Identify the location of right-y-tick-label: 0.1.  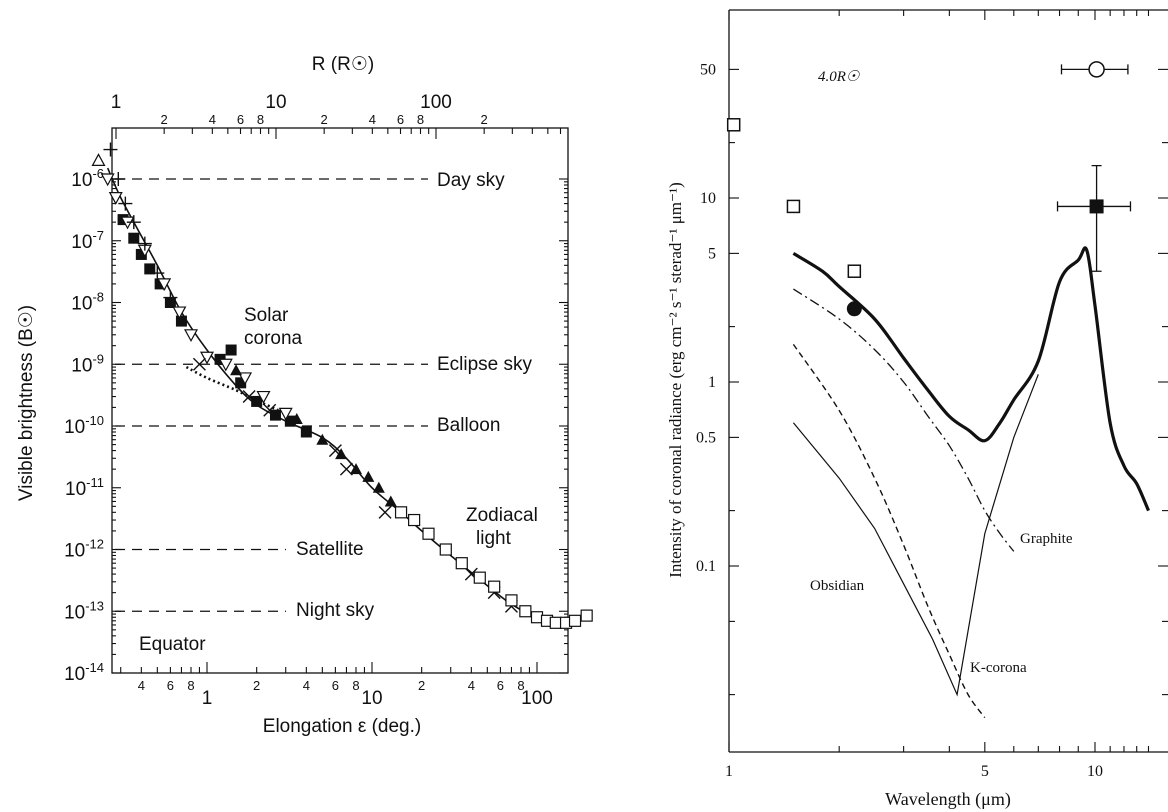
(706, 566).